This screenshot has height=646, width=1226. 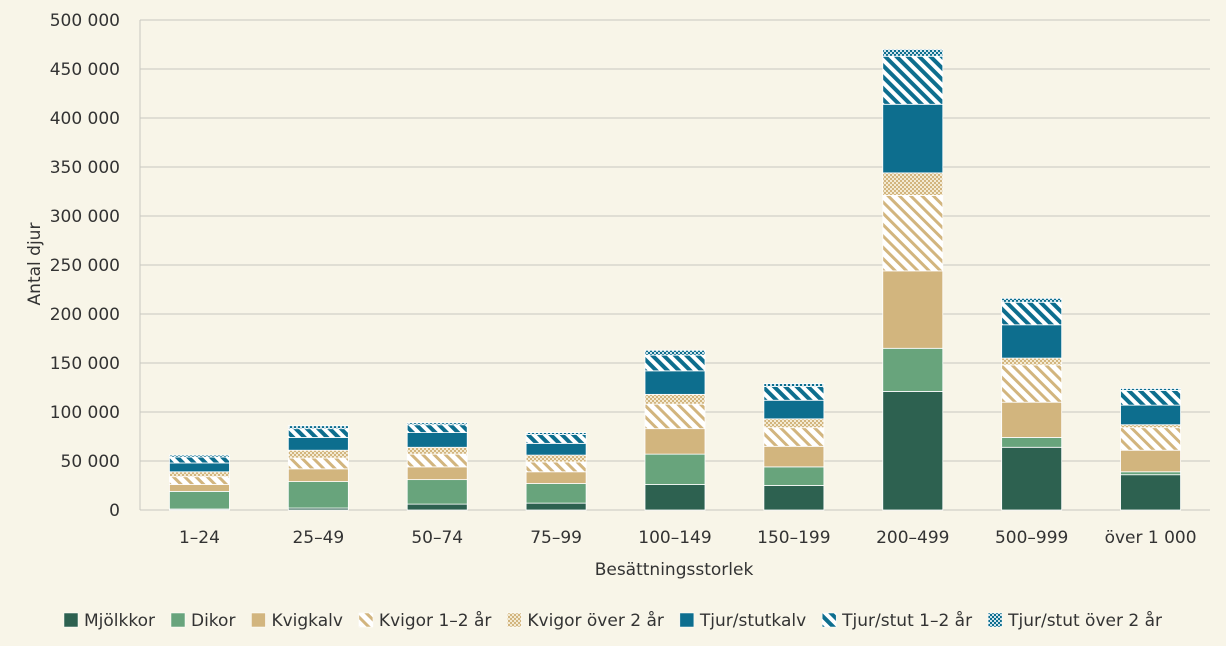 I want to click on legend-item-tjur-stut-1-2-ar: Tjur/stut 1–2 år, so click(x=896, y=620).